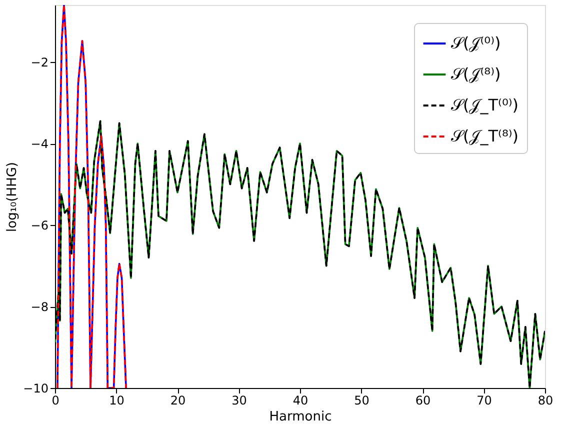  Describe the element at coordinates (423, 401) in the screenshot. I see `x-tick-label: 60` at that location.